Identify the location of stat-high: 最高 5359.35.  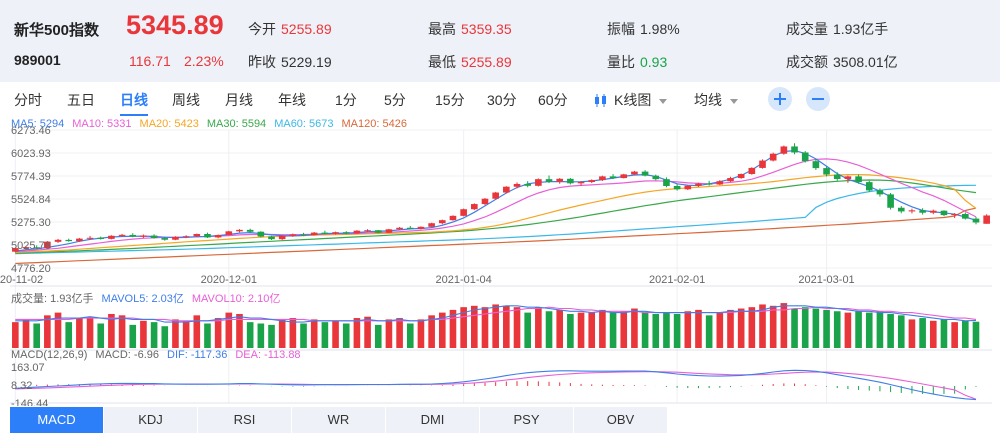
(470, 29).